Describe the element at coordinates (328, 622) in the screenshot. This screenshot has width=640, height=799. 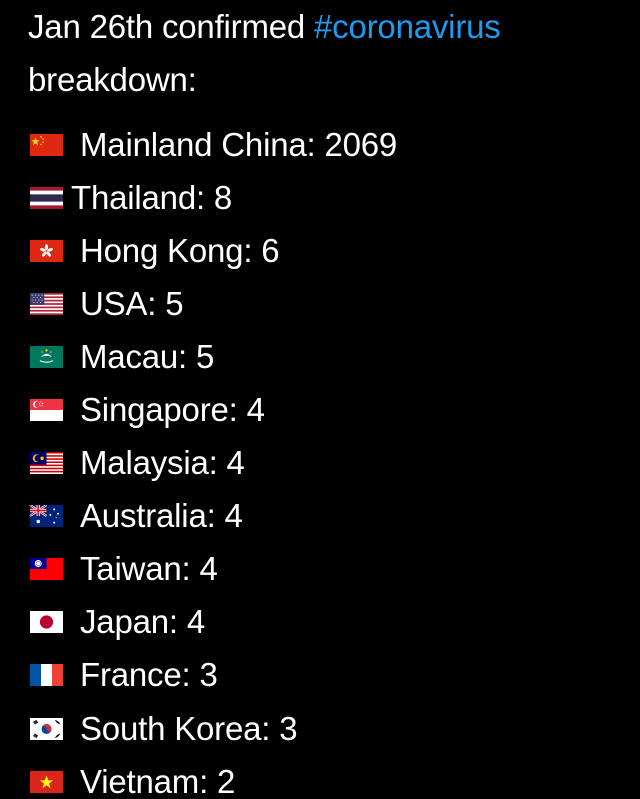
I see `list-item: Japan: 4` at that location.